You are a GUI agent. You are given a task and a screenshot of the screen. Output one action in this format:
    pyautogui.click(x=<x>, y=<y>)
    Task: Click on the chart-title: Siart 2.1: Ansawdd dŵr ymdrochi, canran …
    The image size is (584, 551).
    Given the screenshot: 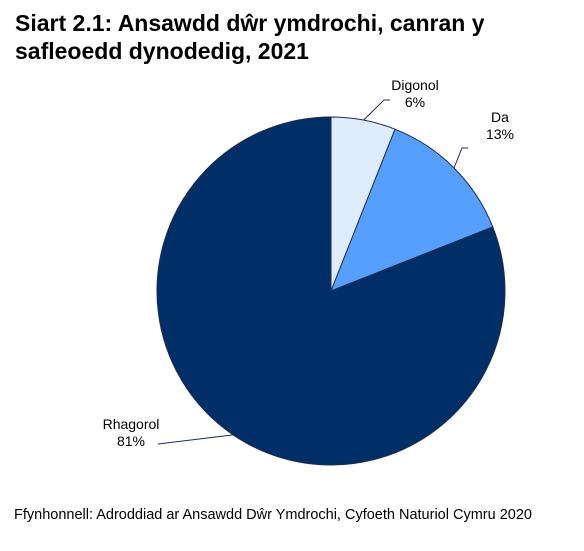 What is the action you would take?
    pyautogui.click(x=250, y=37)
    